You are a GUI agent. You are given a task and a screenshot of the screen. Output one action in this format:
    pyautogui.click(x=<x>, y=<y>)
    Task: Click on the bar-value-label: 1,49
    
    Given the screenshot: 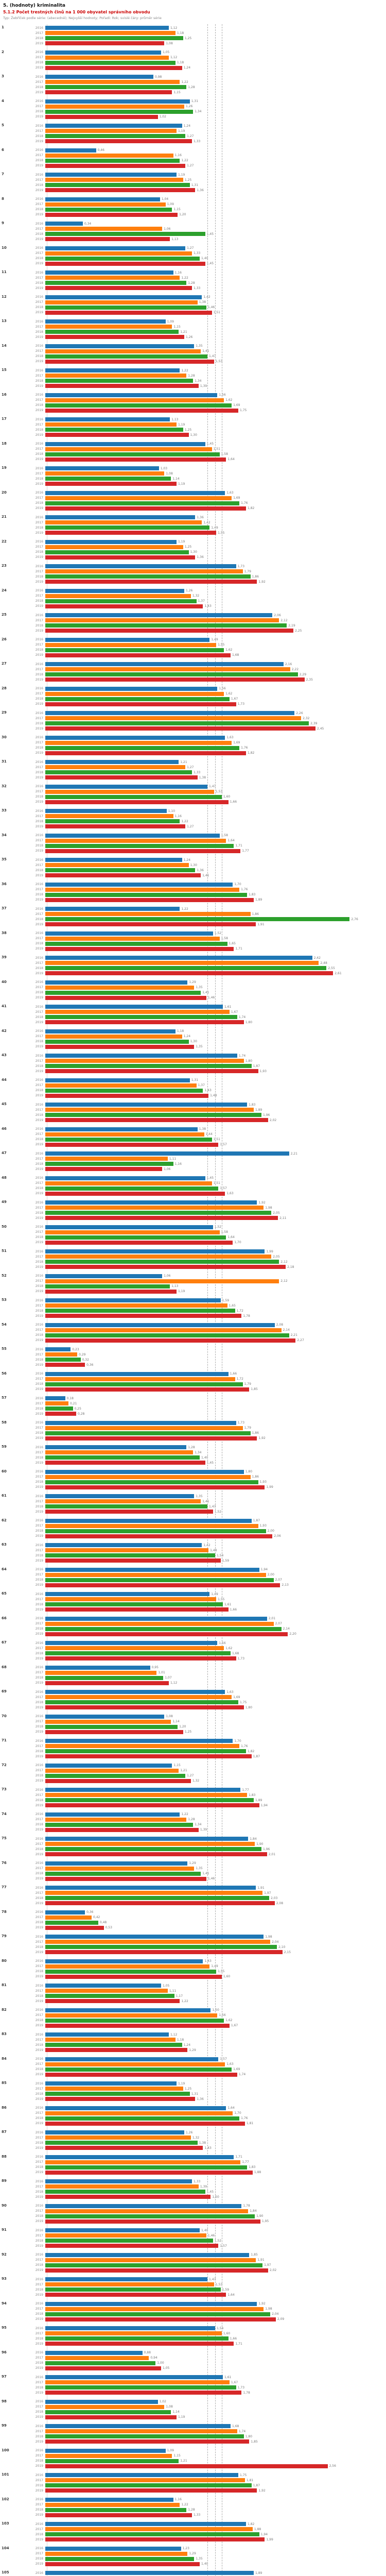 What is the action you would take?
    pyautogui.click(x=214, y=528)
    